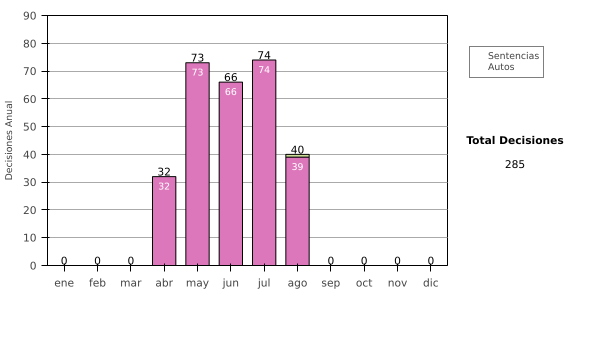 The image size is (600, 340). What do you see at coordinates (263, 283) in the screenshot?
I see `x-tick-label: jul` at bounding box center [263, 283].